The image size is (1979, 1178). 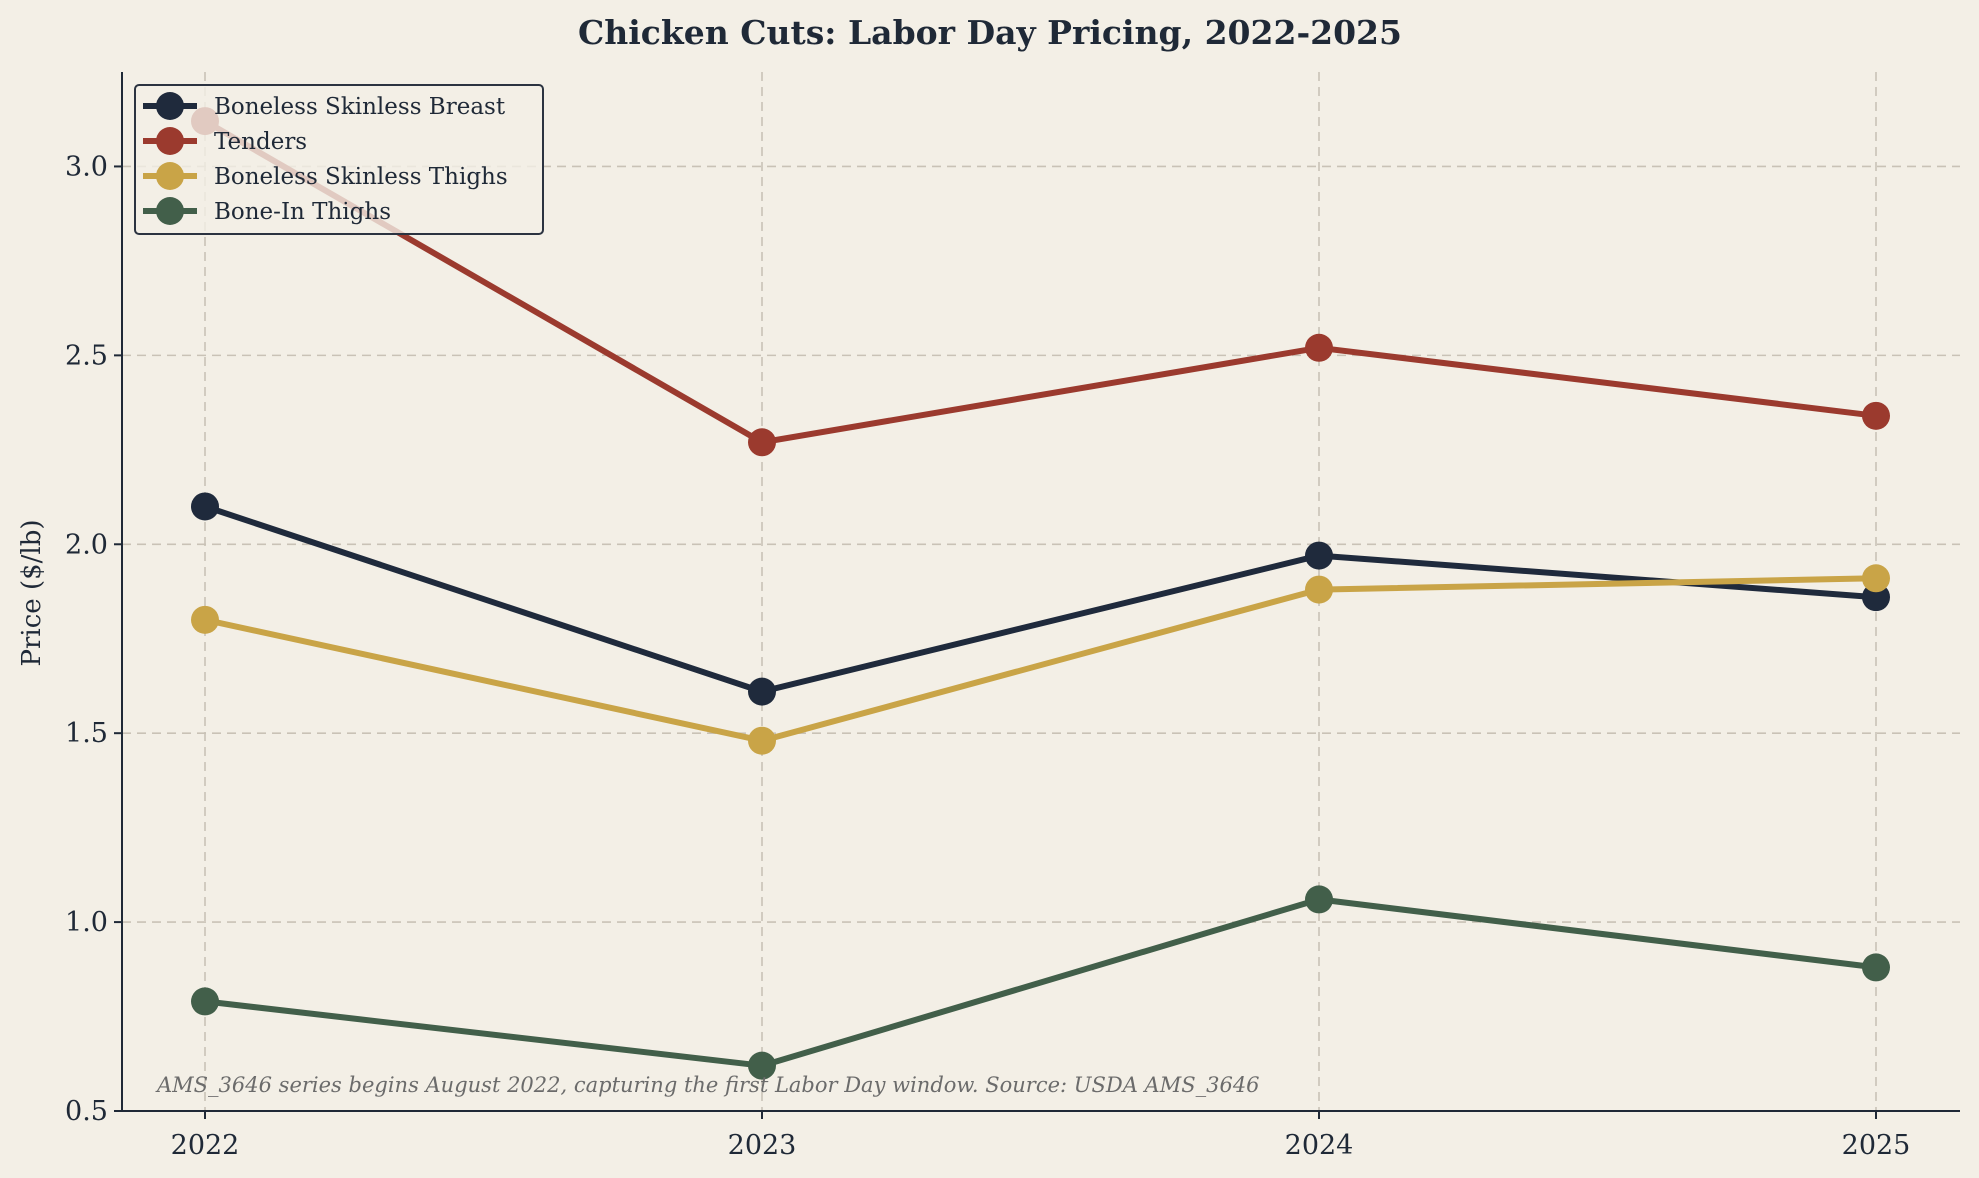 I want to click on y-tick-label: 0.5, so click(x=86, y=1111).